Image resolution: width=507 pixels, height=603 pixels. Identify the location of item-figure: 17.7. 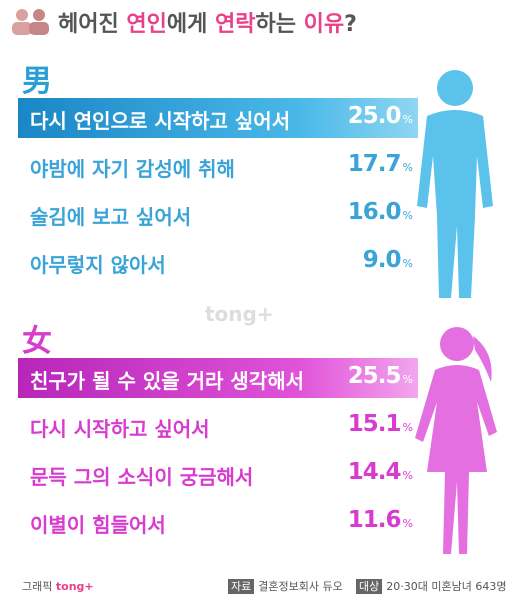
(374, 164).